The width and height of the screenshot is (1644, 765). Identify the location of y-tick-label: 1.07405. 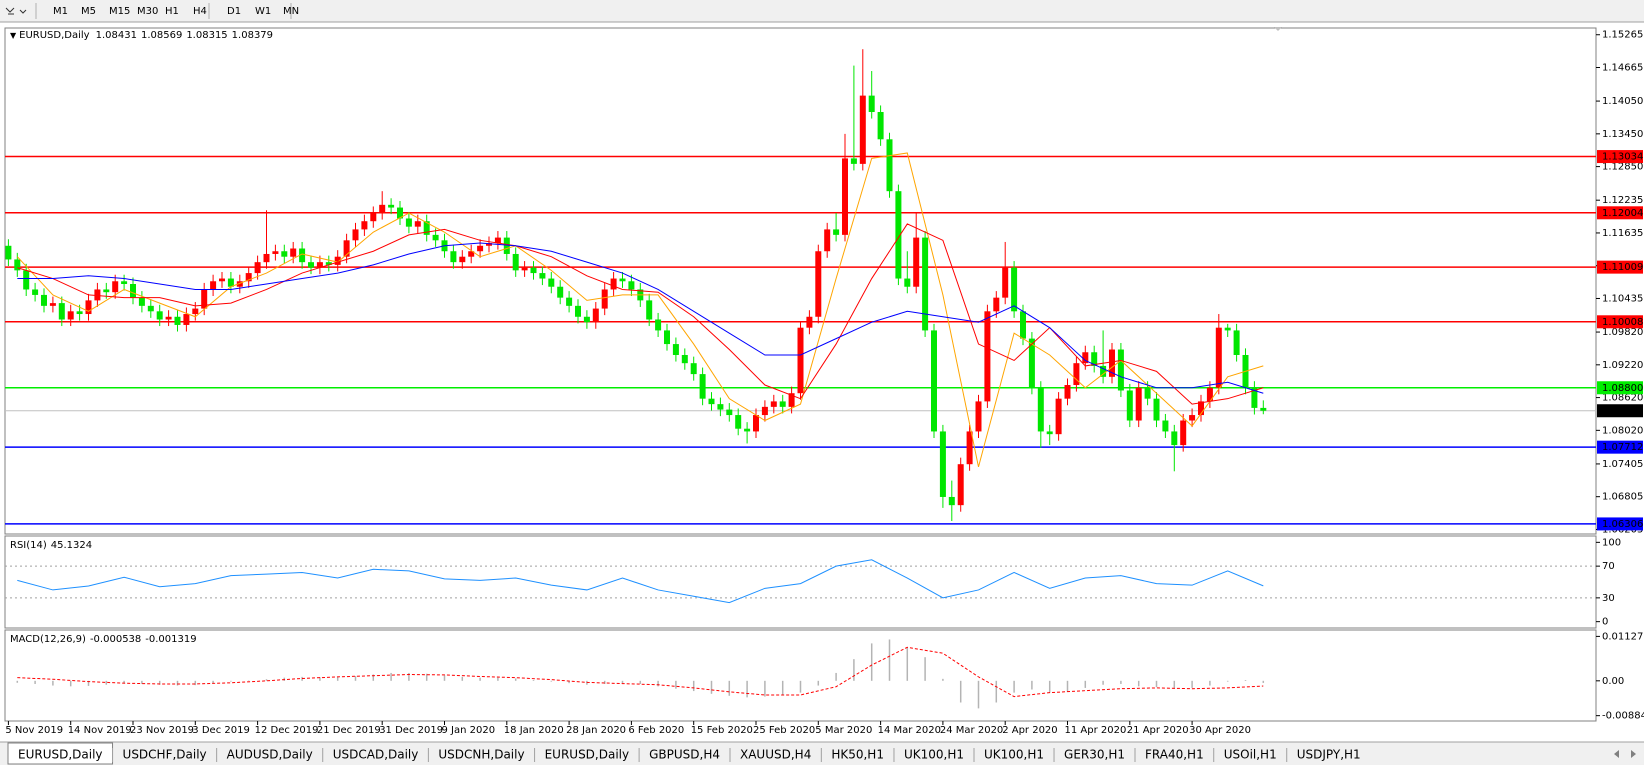
(1622, 464).